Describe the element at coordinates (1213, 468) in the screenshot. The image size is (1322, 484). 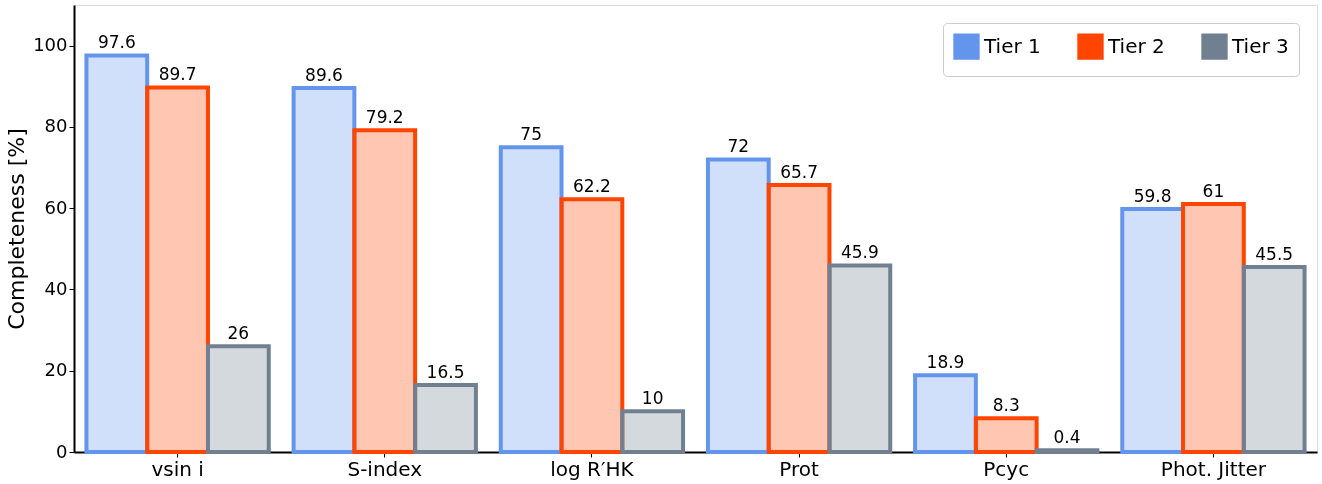
I see `x-tick-label: Phot. Jitter` at that location.